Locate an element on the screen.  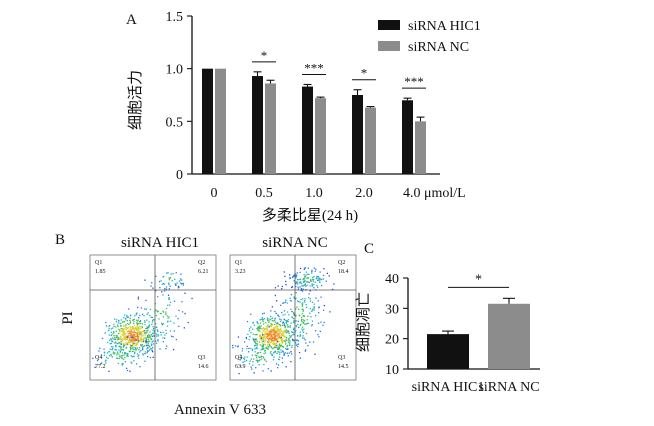
q2-label-nc: Q2 is located at coordinates (341, 263).